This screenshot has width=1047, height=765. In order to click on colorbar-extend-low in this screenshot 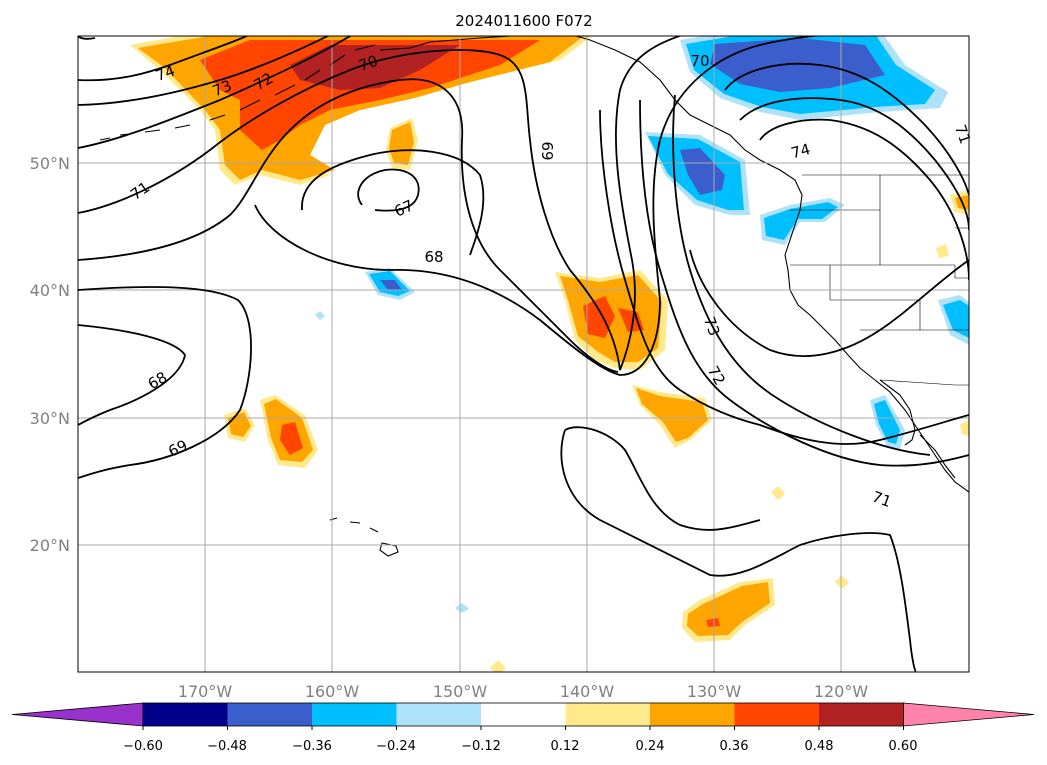, I will do `click(77, 714)`.